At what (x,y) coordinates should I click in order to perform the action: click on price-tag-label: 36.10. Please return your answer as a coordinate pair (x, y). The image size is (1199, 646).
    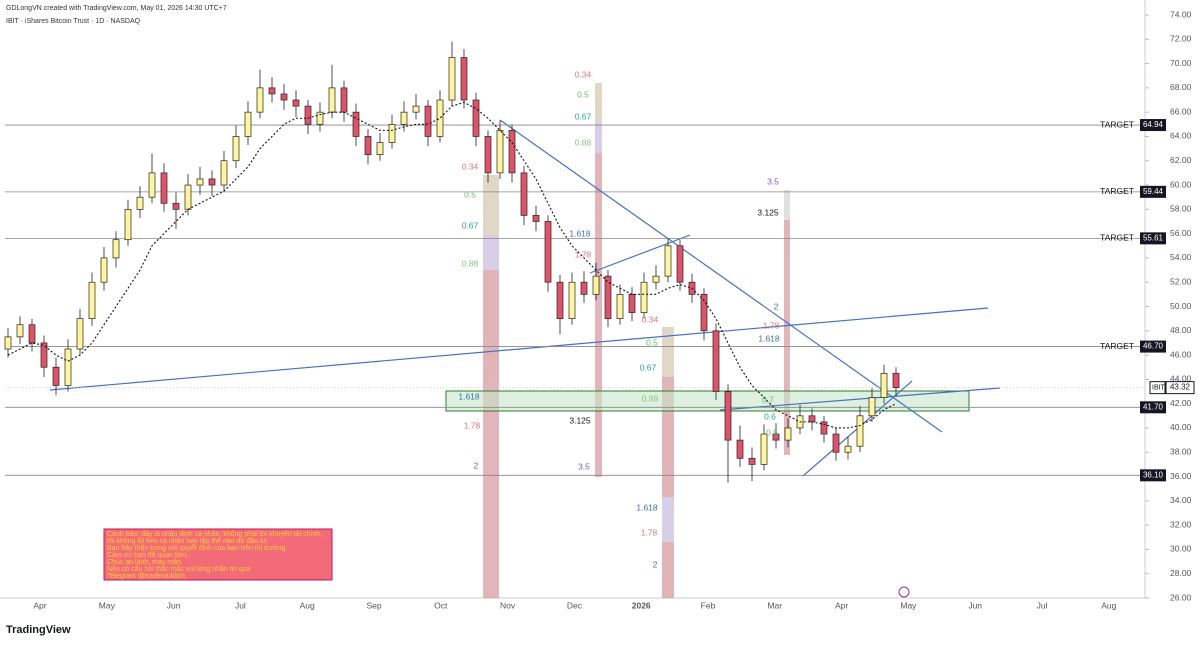
    Looking at the image, I should click on (1153, 474).